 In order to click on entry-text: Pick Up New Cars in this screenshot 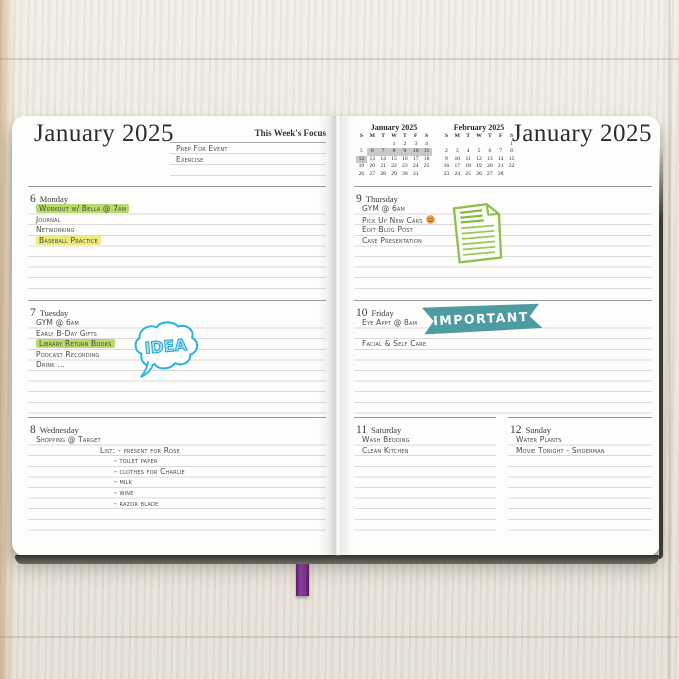, I will do `click(392, 220)`.